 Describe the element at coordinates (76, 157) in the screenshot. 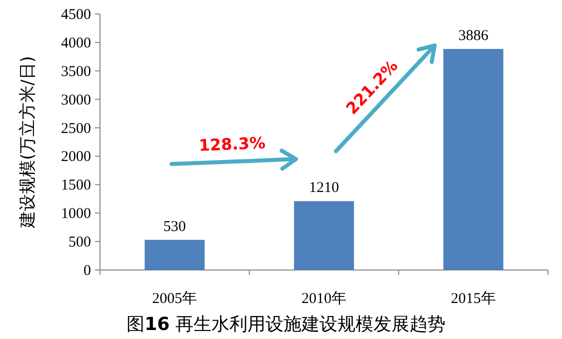

I see `y-tick-label: 2000` at that location.